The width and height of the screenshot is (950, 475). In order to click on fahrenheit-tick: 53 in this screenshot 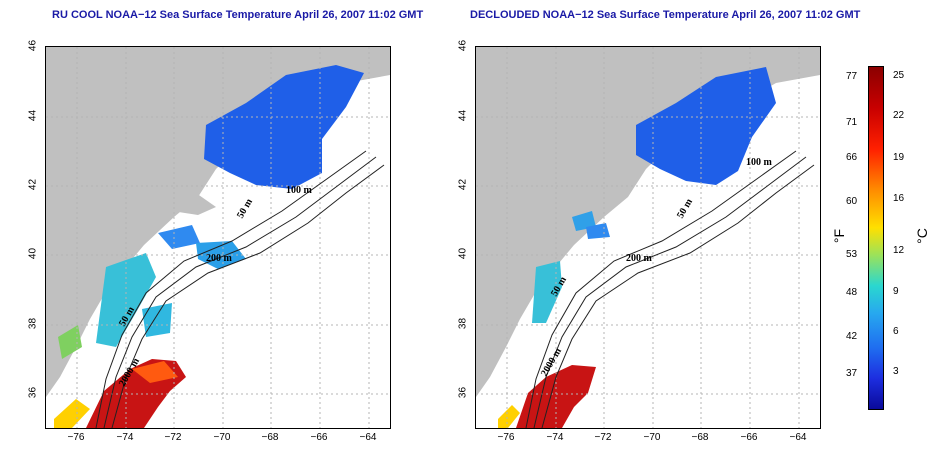, I will do `click(852, 254)`.